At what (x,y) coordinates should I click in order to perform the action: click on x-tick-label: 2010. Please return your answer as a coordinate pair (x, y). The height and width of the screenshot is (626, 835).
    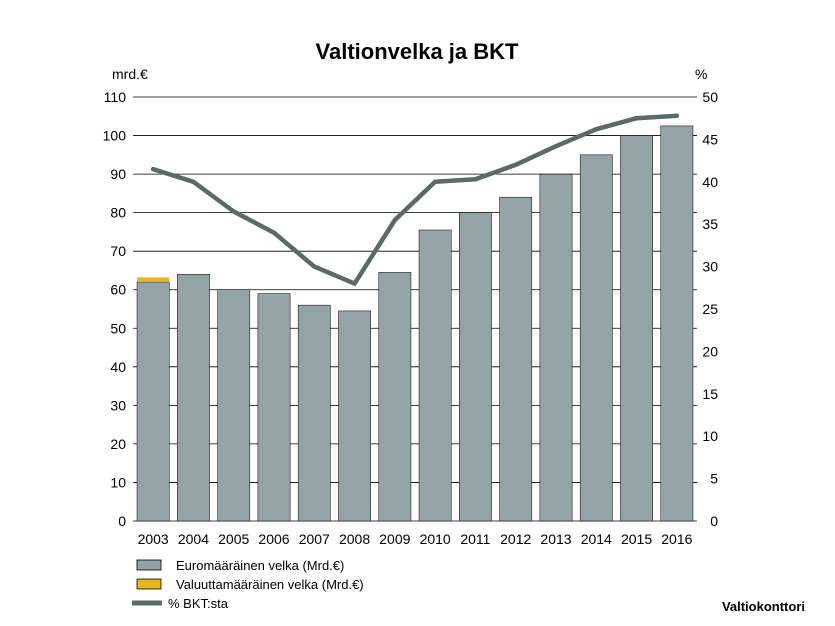
    Looking at the image, I should click on (435, 539).